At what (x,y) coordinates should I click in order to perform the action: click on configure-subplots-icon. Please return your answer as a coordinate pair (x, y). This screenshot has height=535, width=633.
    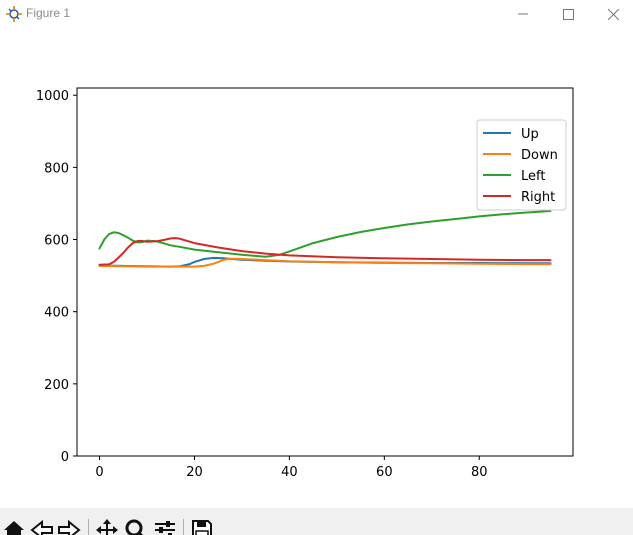
    Looking at the image, I should click on (165, 528).